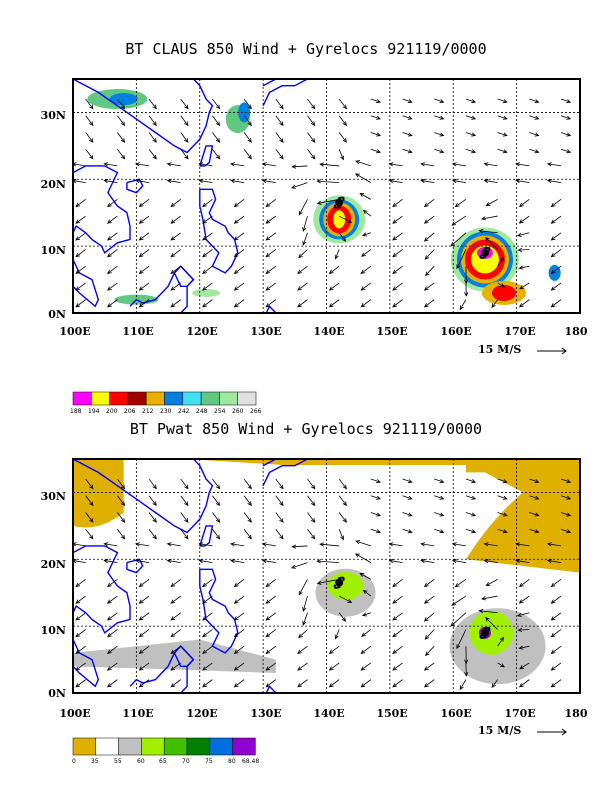 Image resolution: width=612 pixels, height=792 pixels. What do you see at coordinates (84, 746) in the screenshot?
I see `colorbar-swatch` at bounding box center [84, 746].